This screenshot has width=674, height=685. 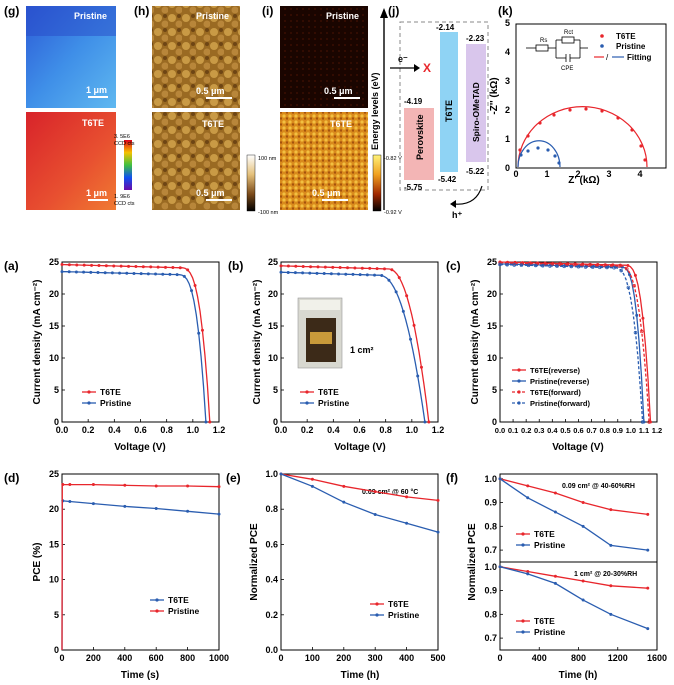 What do you see at coordinates (500, 430) in the screenshot?
I see `x-tick-label: 0.0` at bounding box center [500, 430].